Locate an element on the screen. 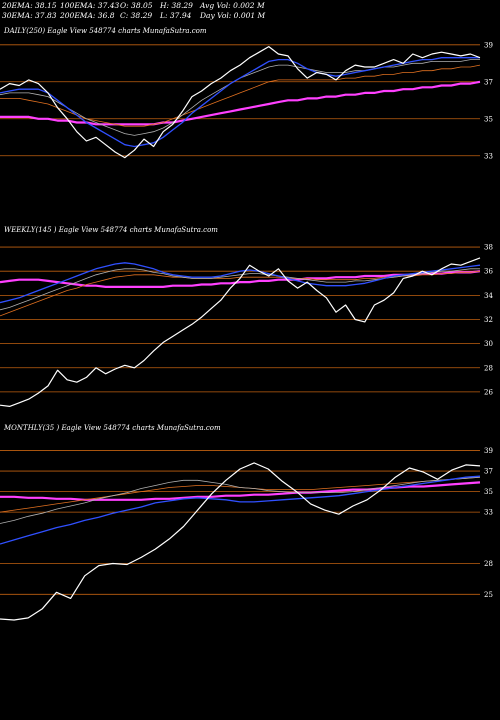 The height and width of the screenshot is (720, 500). monthly-ema-fast-line is located at coordinates (240, 510).